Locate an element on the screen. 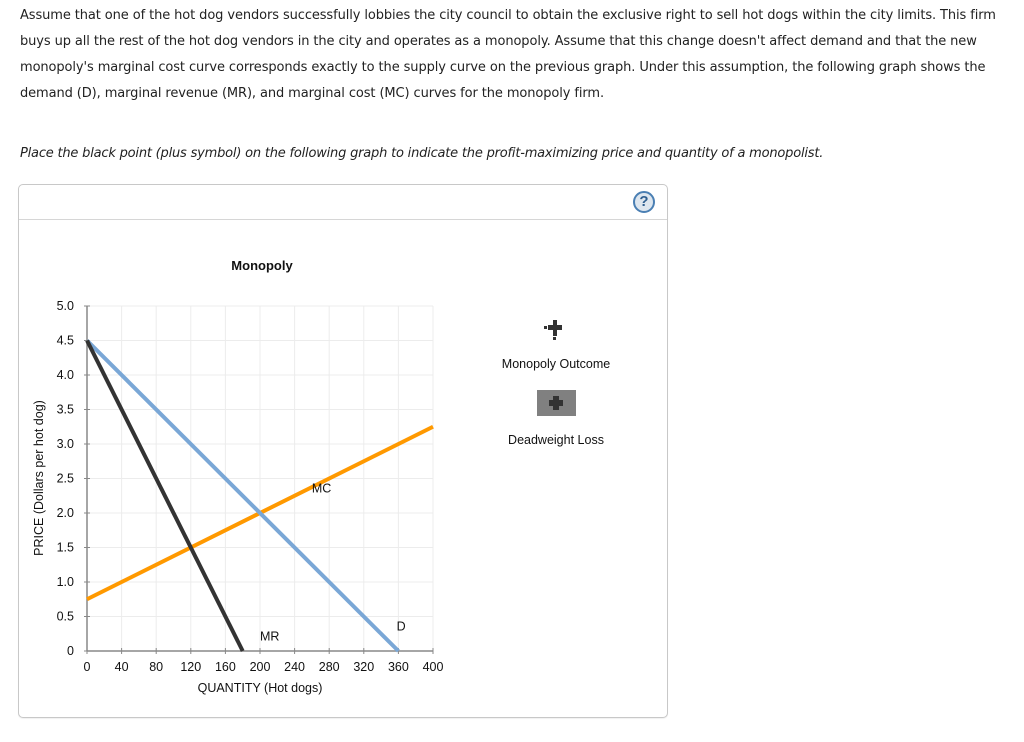  y-axis-label: PRICE (Dollars per hot dog) is located at coordinates (39, 478).